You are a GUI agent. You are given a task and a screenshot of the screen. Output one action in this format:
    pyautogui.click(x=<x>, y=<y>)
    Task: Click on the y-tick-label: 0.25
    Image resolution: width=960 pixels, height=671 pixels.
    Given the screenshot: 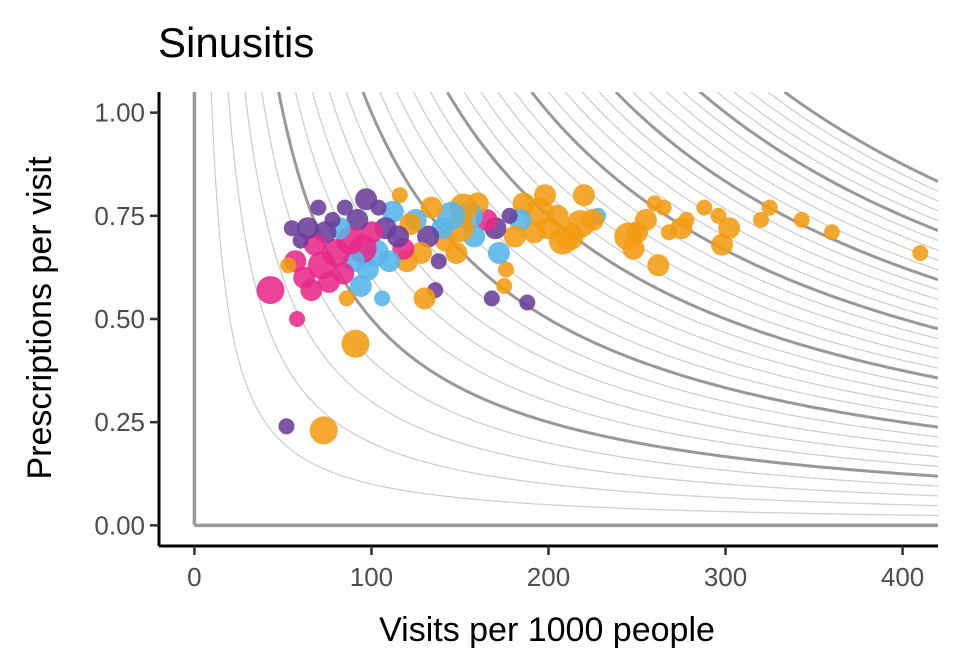 What is the action you would take?
    pyautogui.click(x=119, y=422)
    